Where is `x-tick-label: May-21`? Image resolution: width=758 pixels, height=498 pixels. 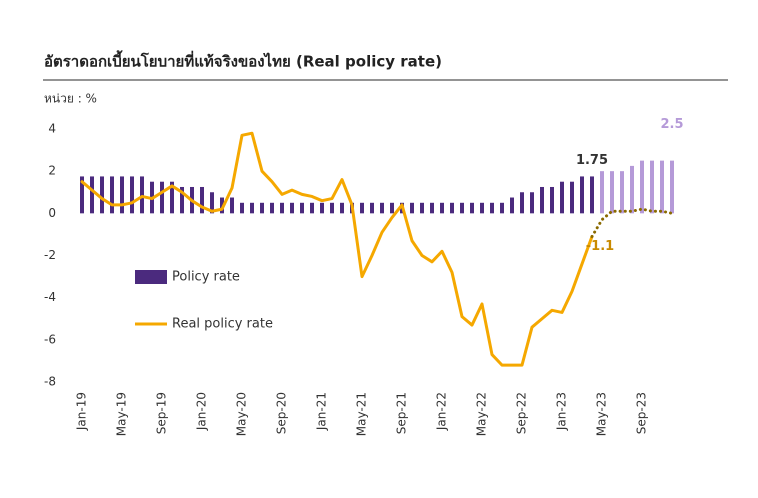
x-tick-label: May-21 is located at coordinates (362, 414).